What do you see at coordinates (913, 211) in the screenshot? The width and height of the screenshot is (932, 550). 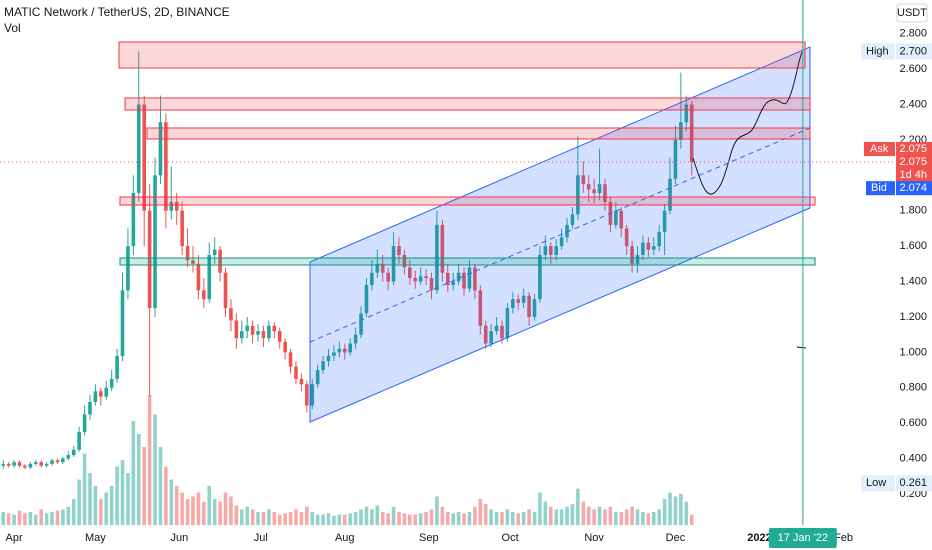 I see `y-tick-label: 1.800` at bounding box center [913, 211].